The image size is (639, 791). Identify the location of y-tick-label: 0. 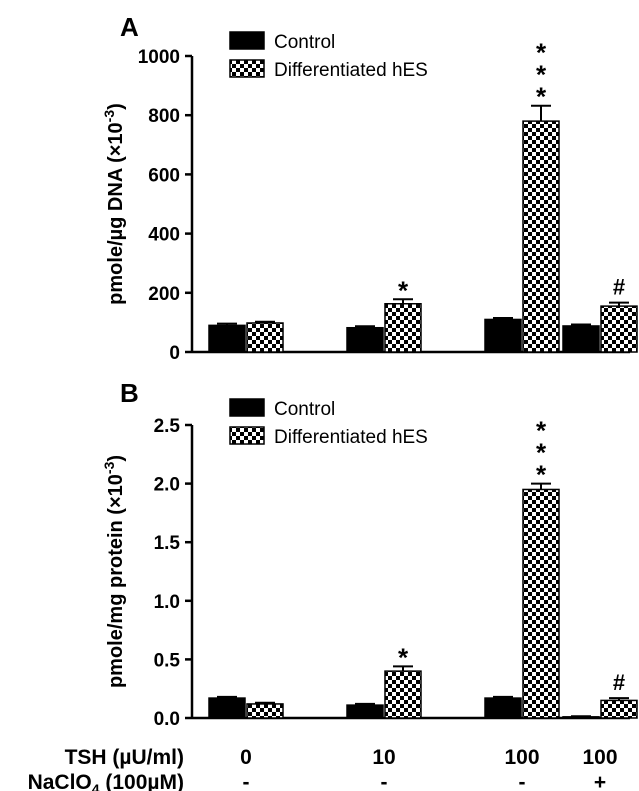
(174, 353).